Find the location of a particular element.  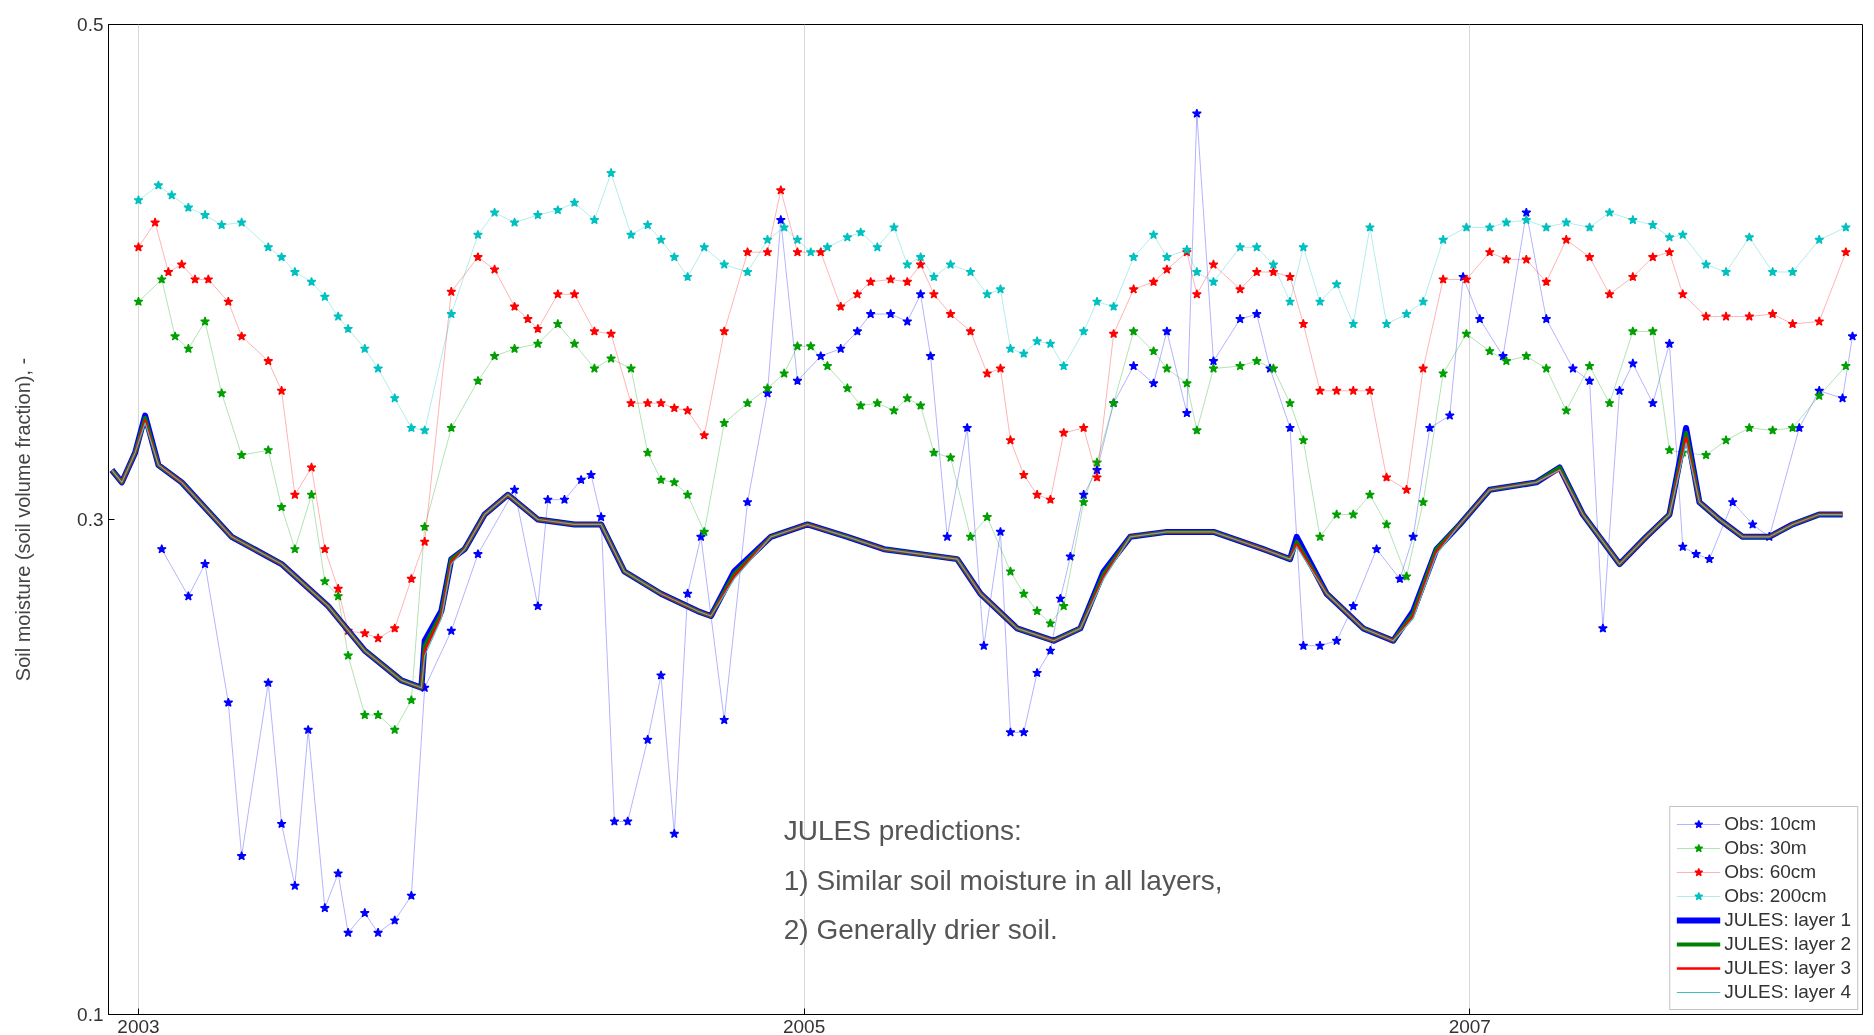

x-tick-label: 2003 is located at coordinates (138, 1025).